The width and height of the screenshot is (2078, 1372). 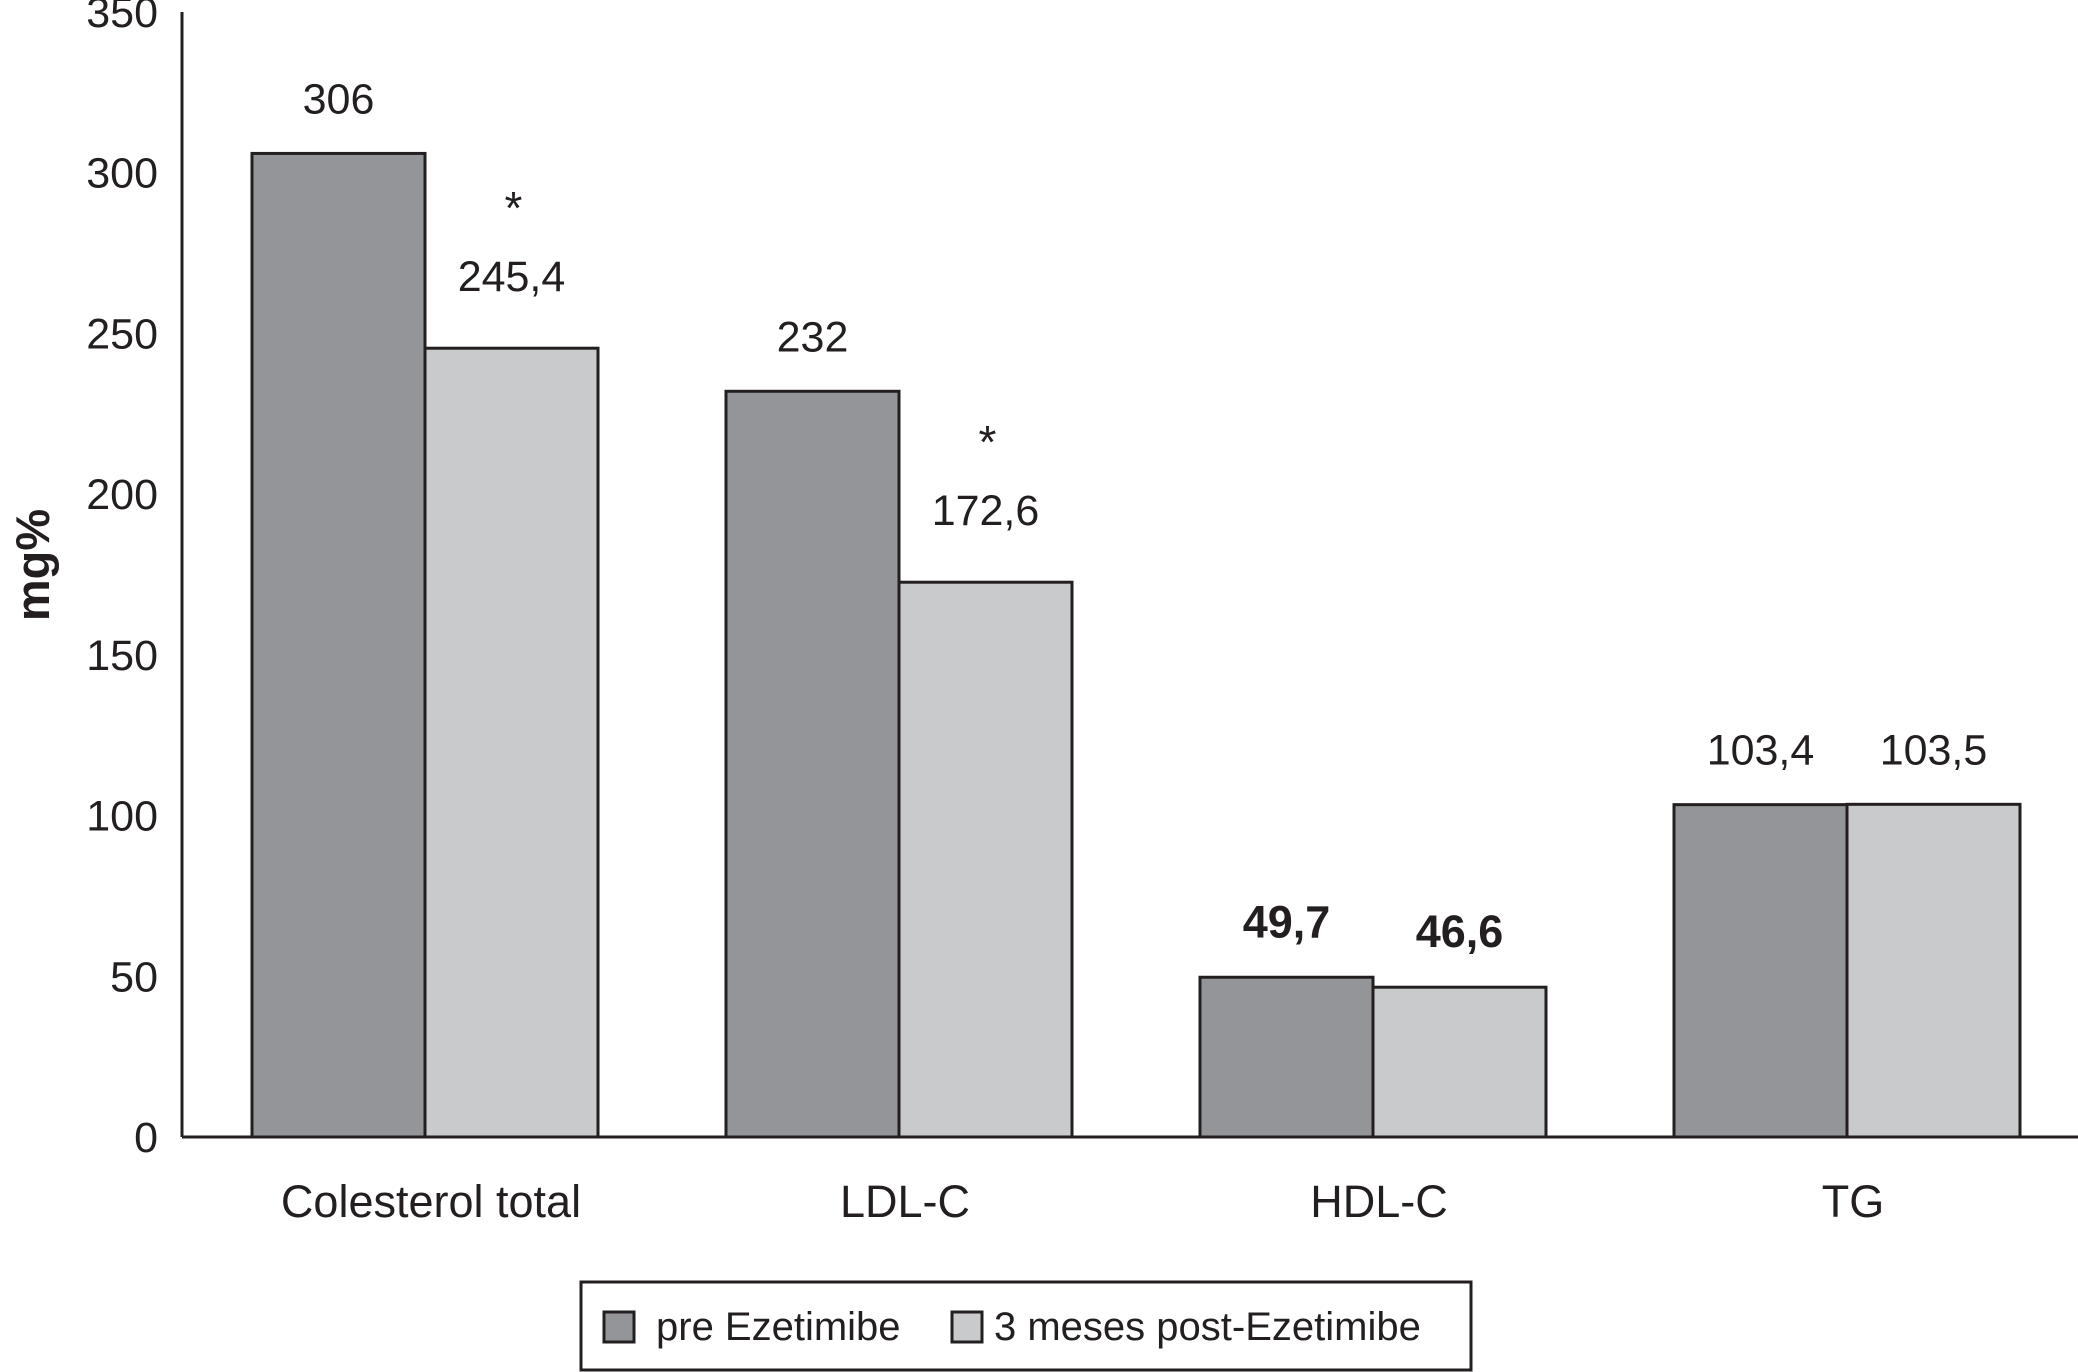 I want to click on y-tick-label: 200, so click(x=122, y=495).